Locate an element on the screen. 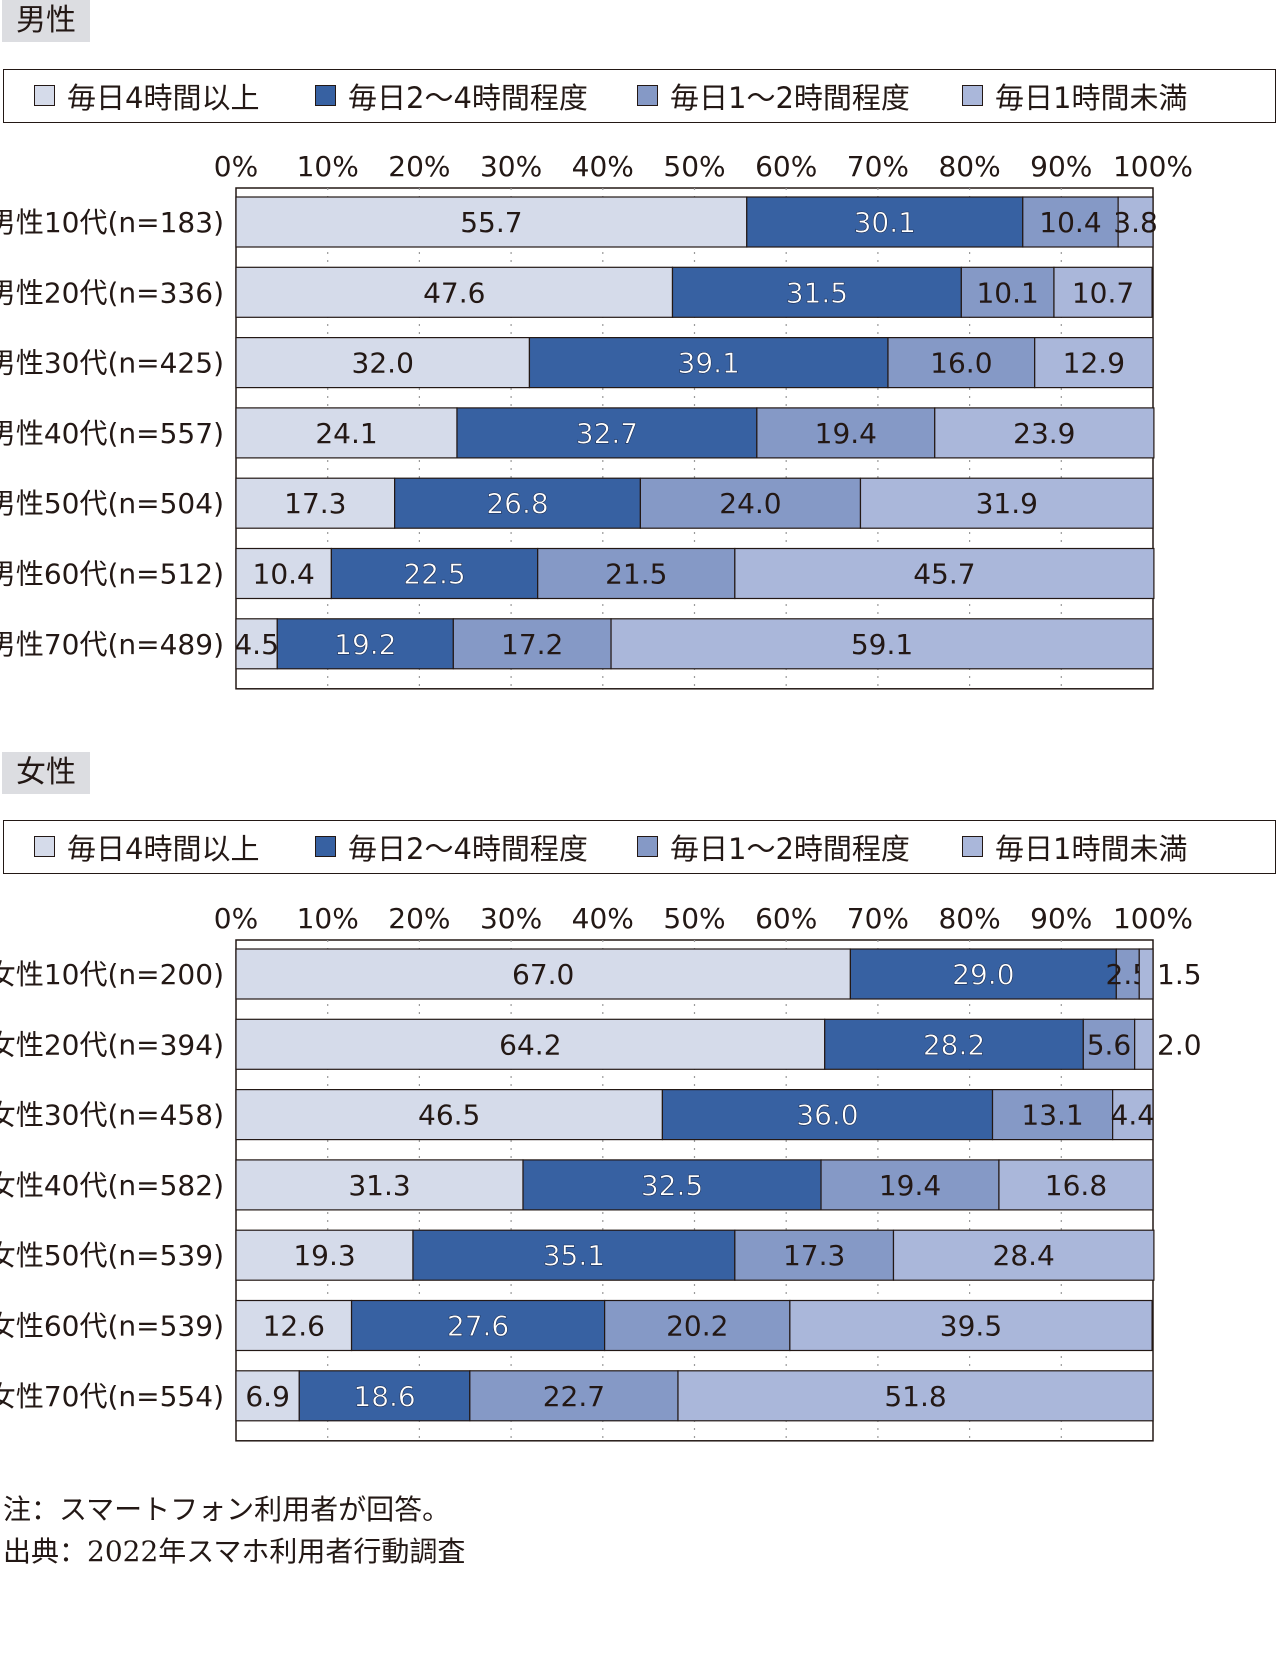 The image size is (1280, 1658). category-label: 女性50代(n=539) is located at coordinates (112, 1255).